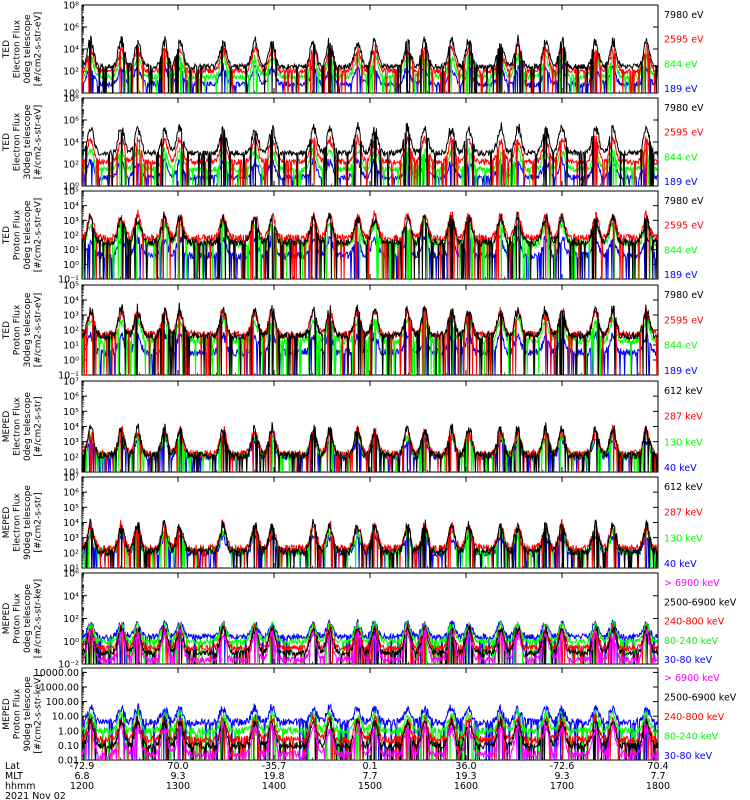  Describe the element at coordinates (7, 330) in the screenshot. I see `y-axis-label: TED` at that location.